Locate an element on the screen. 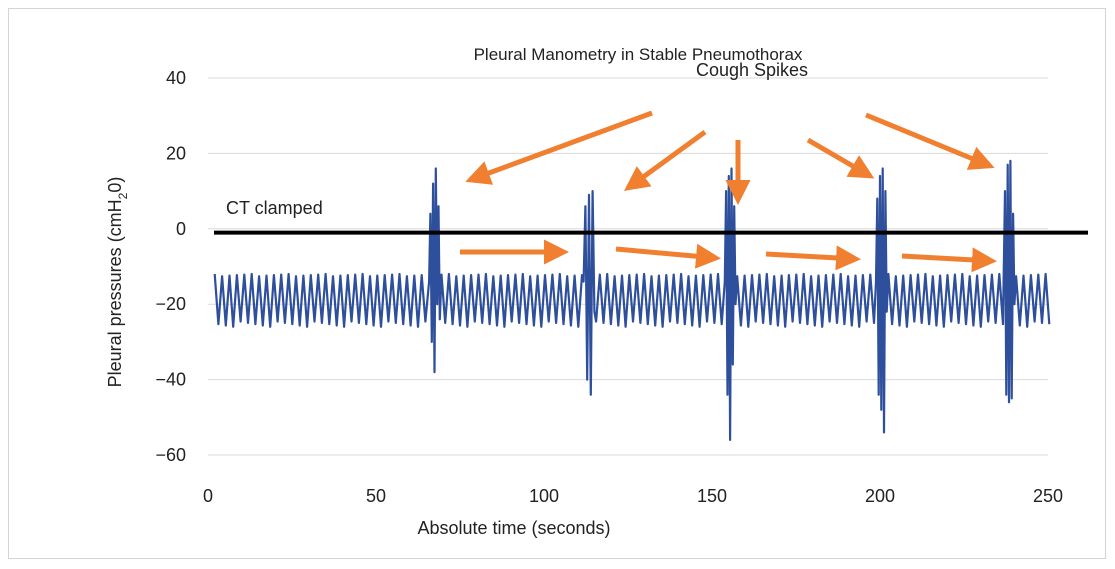 This screenshot has height=569, width=1115. y-tick-label: 20 is located at coordinates (176, 153).